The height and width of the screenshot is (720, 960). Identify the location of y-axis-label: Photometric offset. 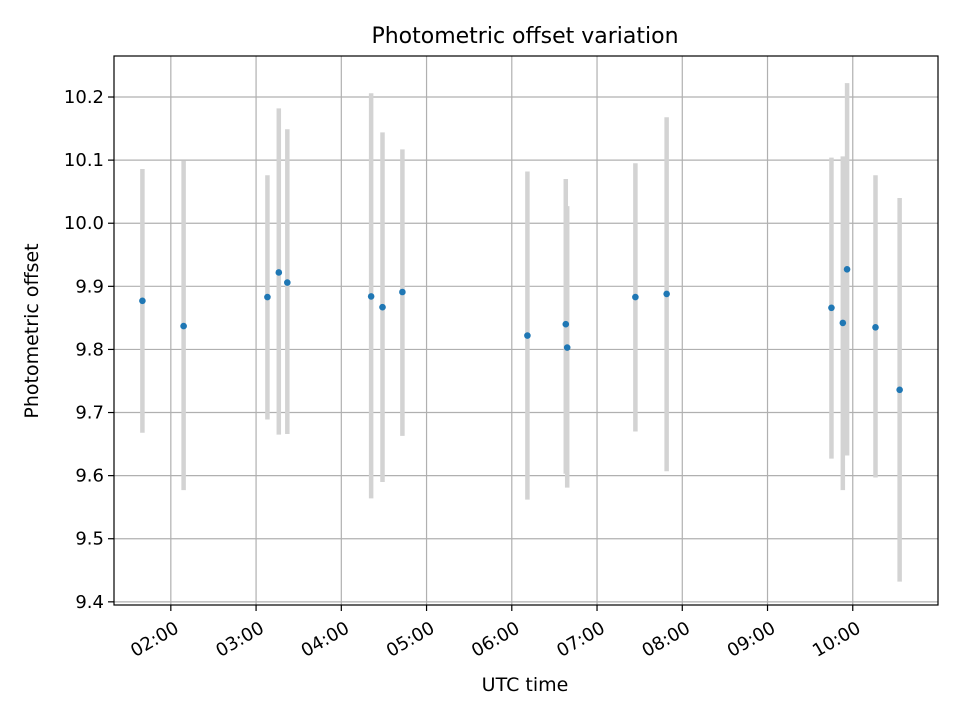
(32, 330).